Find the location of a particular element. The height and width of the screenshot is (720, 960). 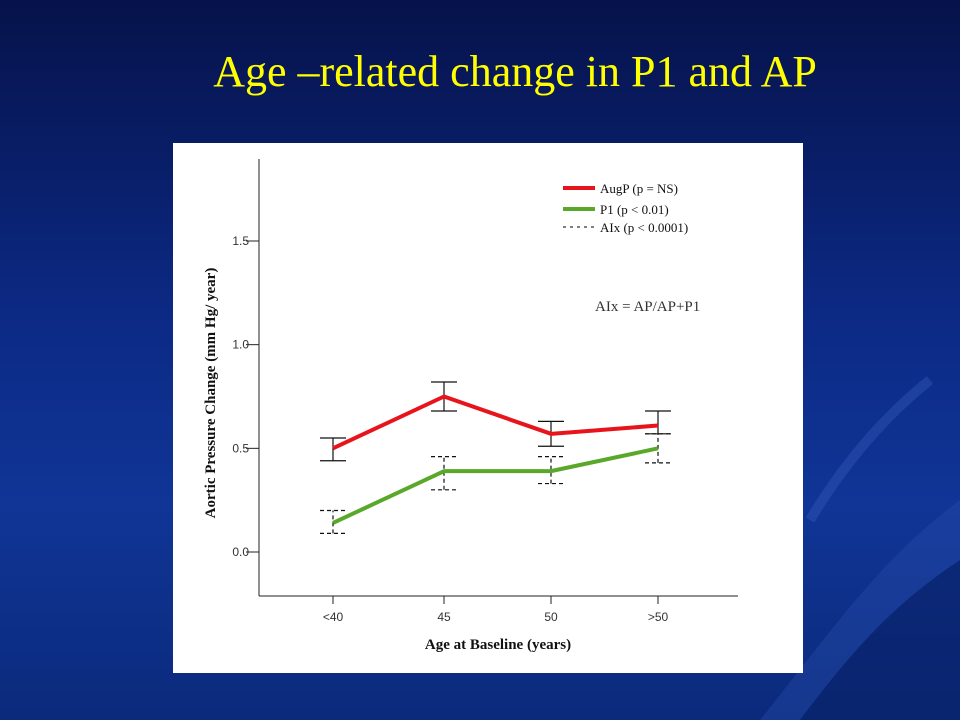

y-axis-title: Aortic Pressure Change (mm Hg/ year) is located at coordinates (211, 393).